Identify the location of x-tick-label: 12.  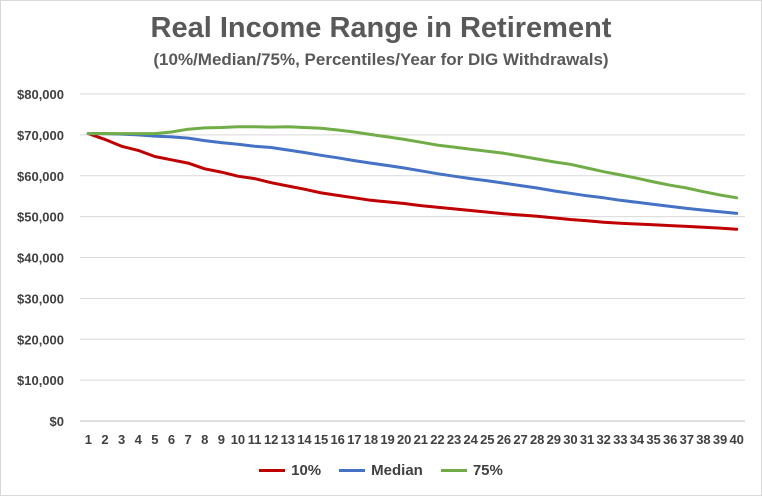
(271, 439).